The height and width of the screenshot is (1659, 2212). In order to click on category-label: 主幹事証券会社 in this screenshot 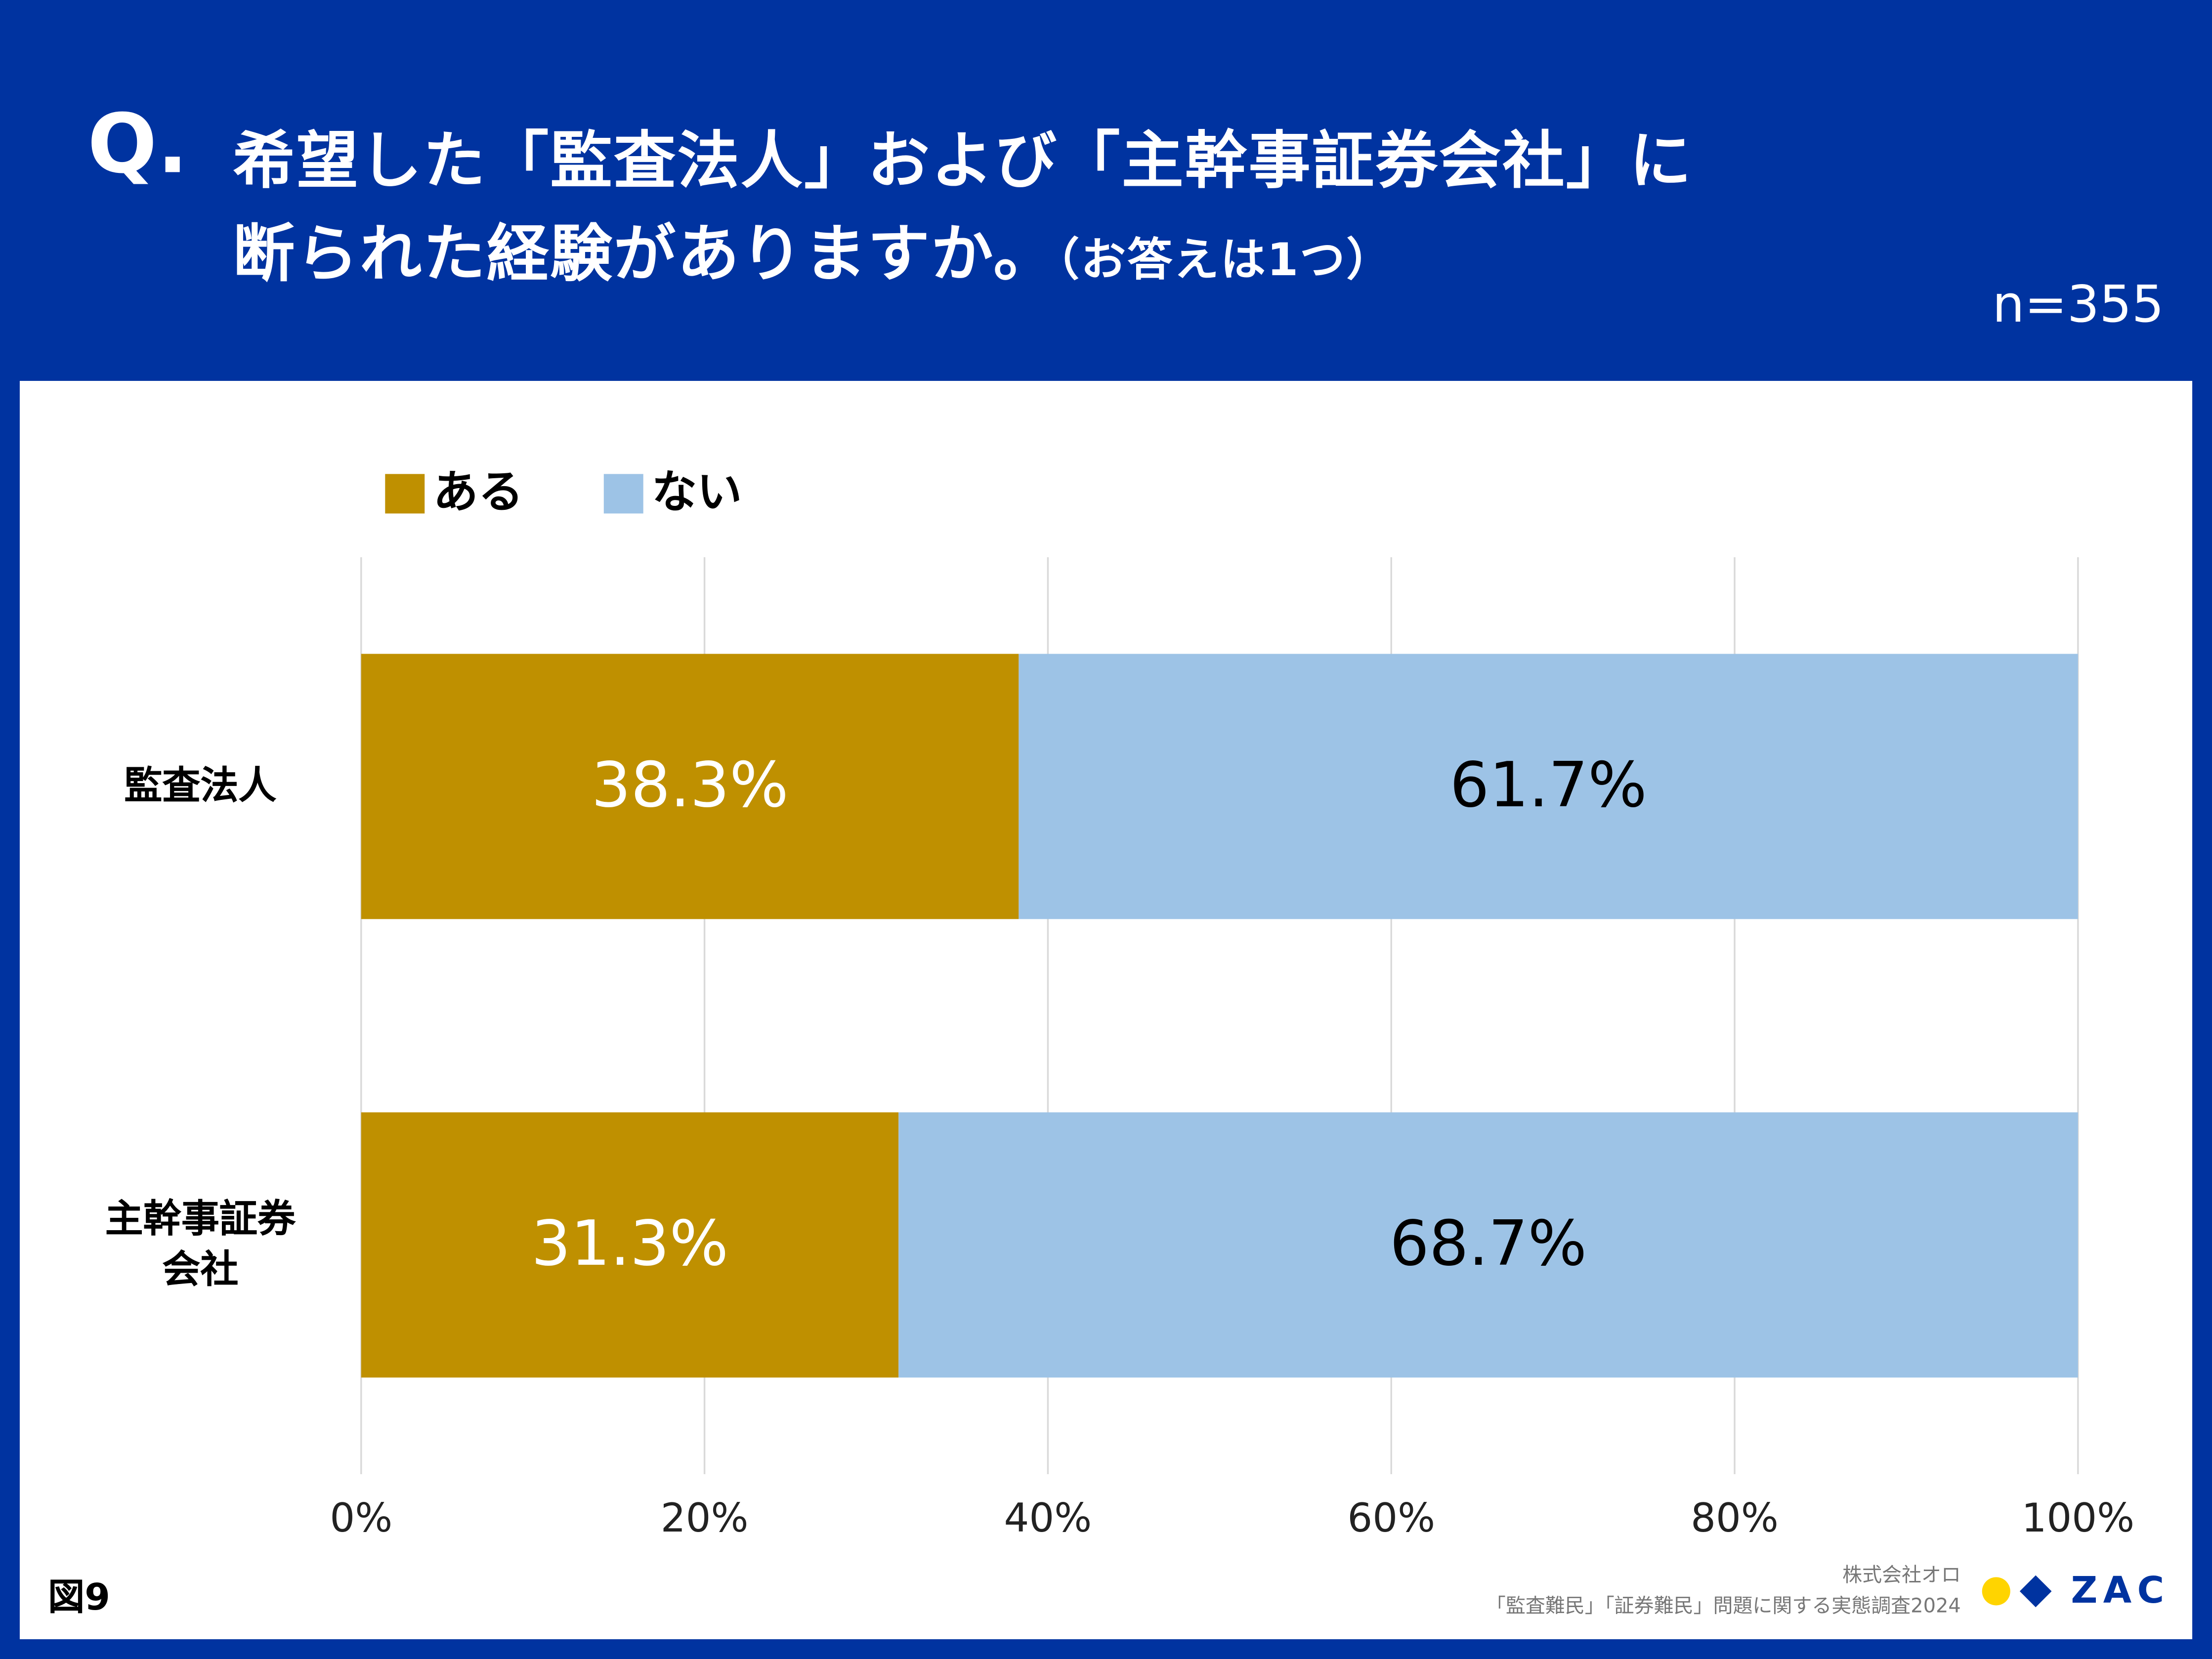, I will do `click(200, 1244)`.